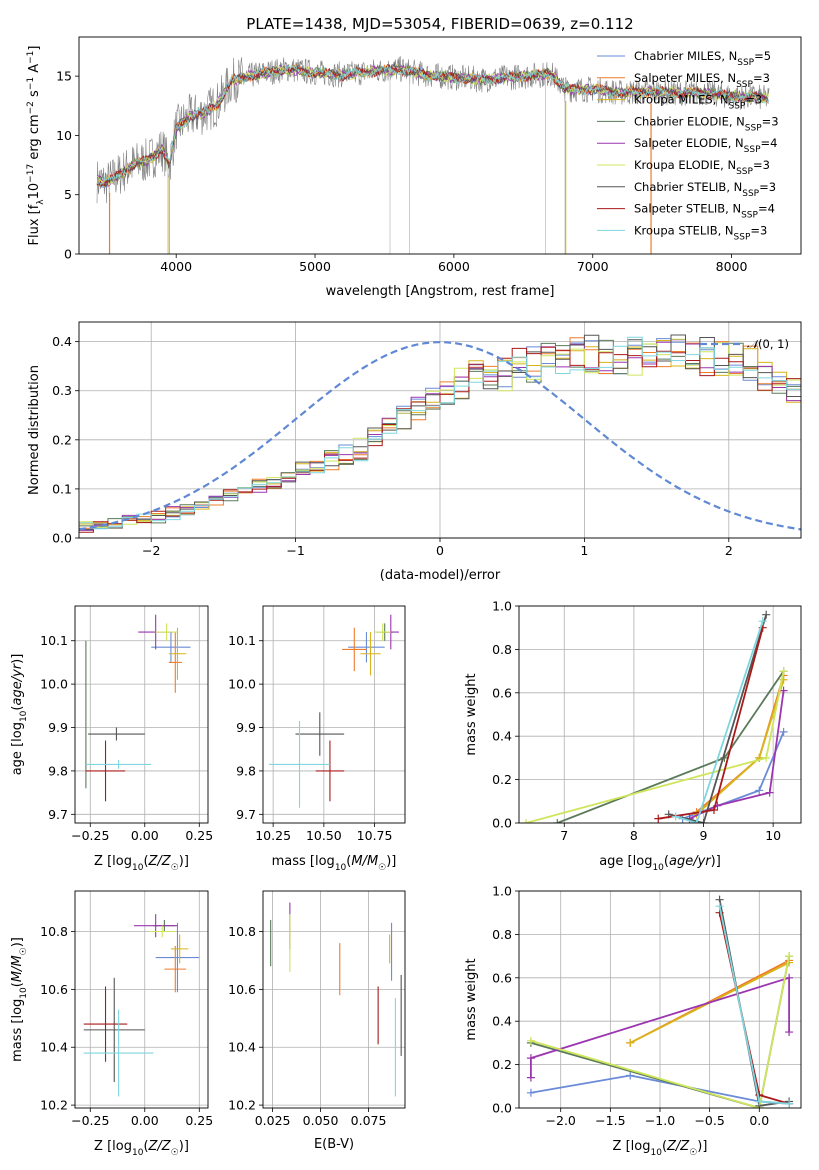 The image size is (819, 1170). What do you see at coordinates (54, 1105) in the screenshot?
I see `y-tick-label: 10.2` at bounding box center [54, 1105].